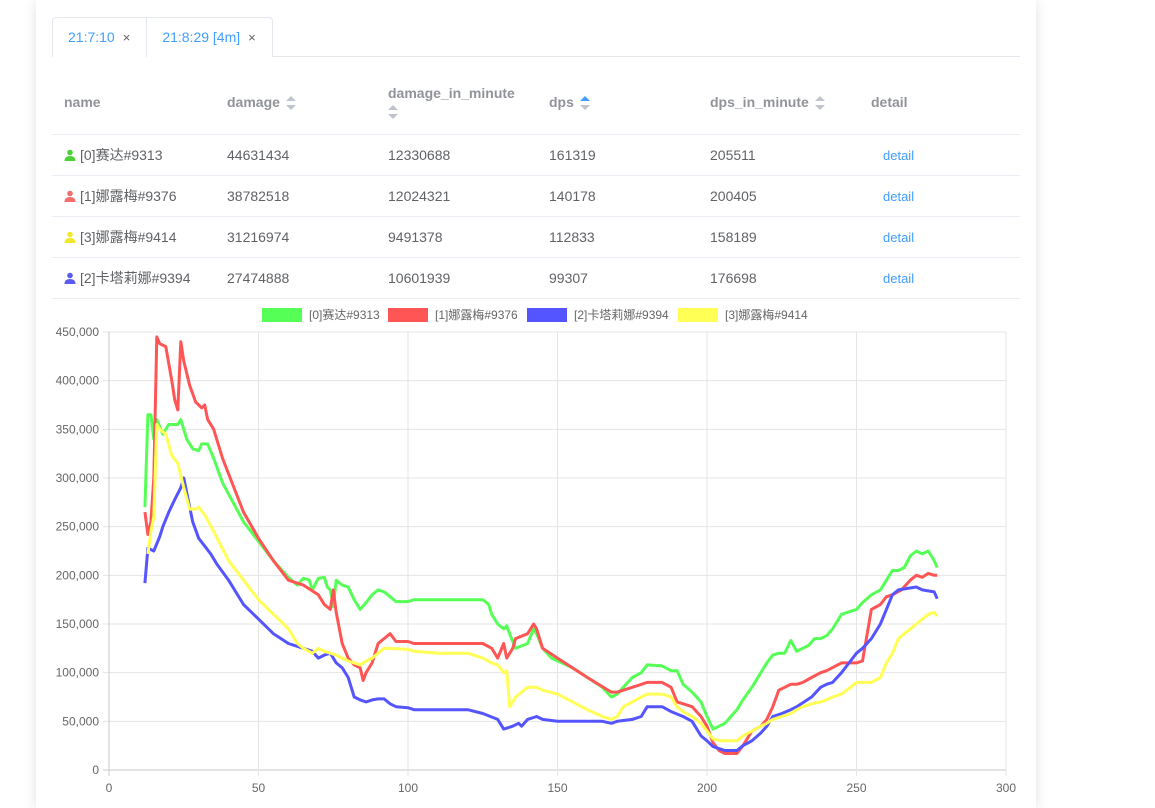  I want to click on x-tick-label: 250, so click(856, 788).